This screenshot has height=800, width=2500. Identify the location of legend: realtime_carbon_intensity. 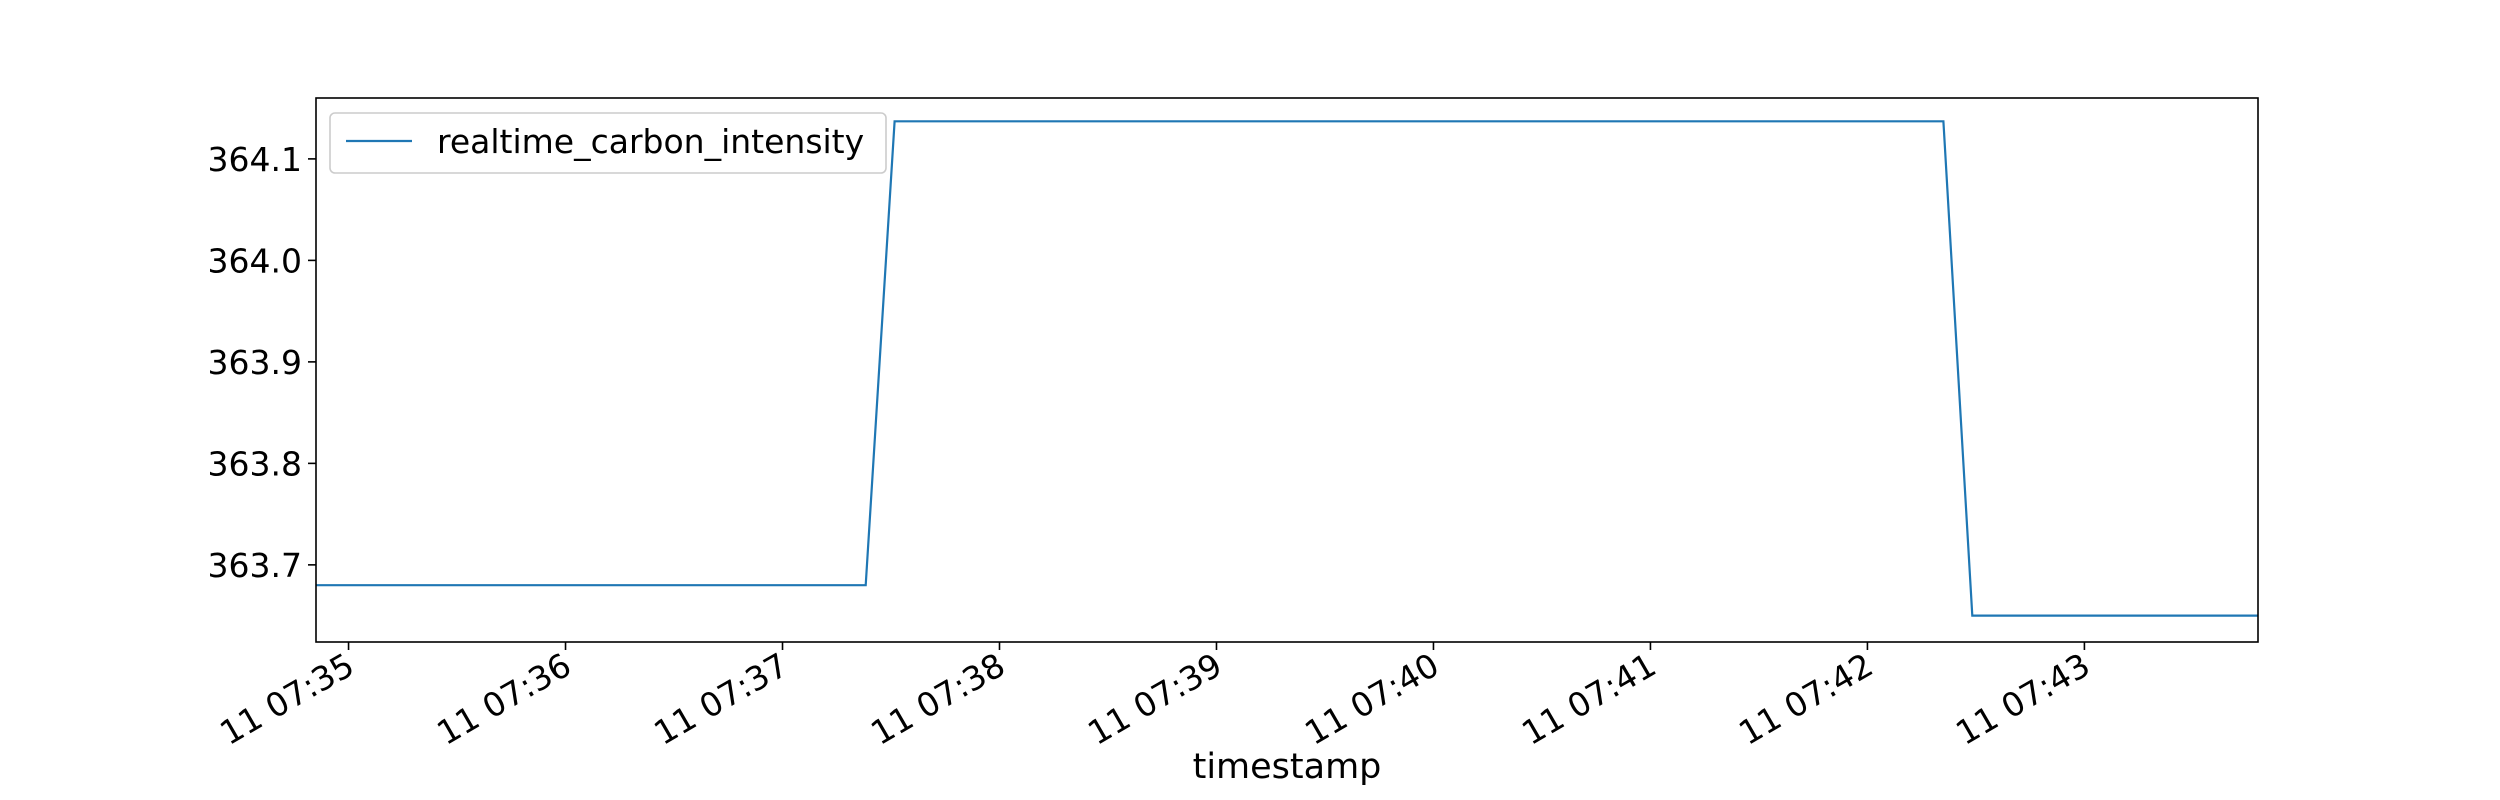
(608, 143).